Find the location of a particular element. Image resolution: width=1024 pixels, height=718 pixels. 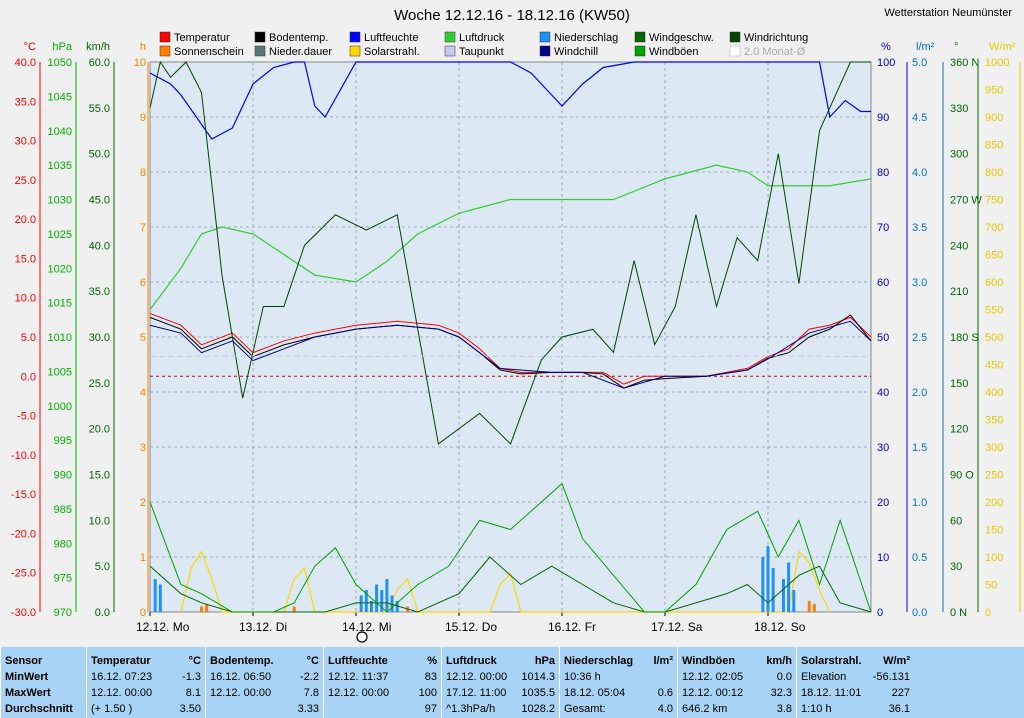

legend-label: Luftdruck is located at coordinates (482, 38).